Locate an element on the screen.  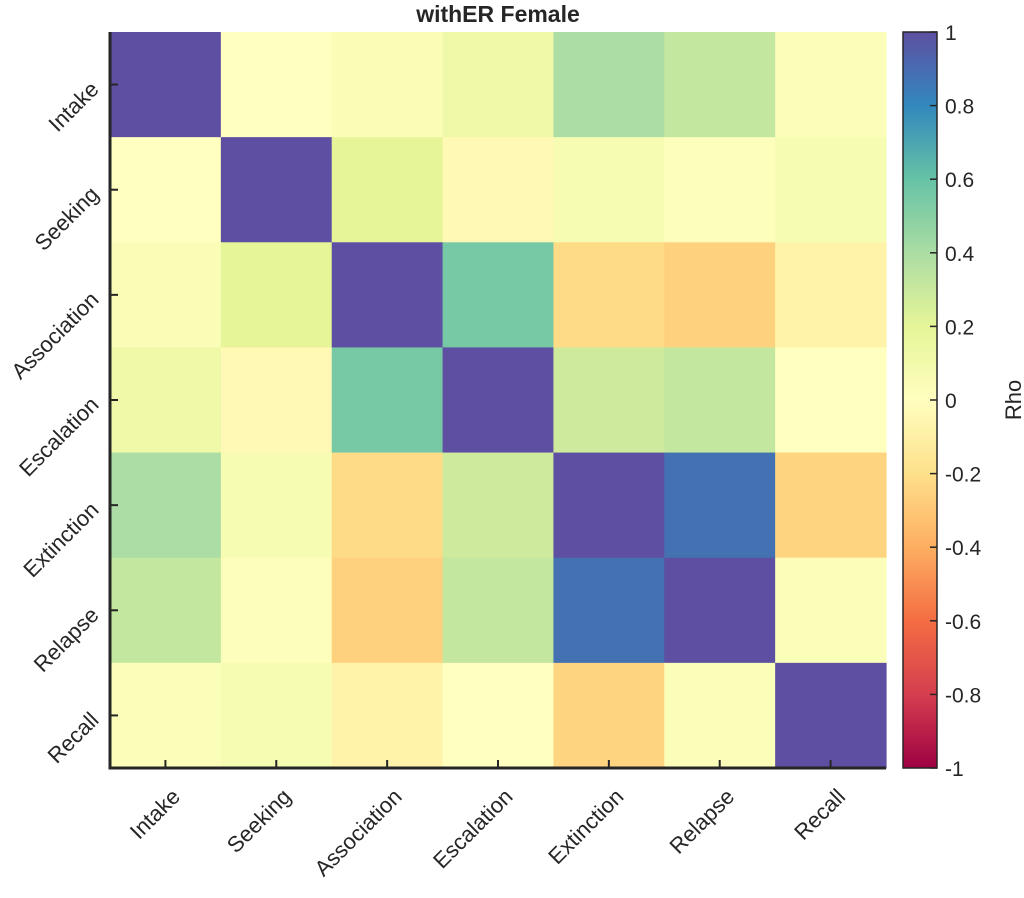
y-tick-label: Seeking is located at coordinates (67, 219).